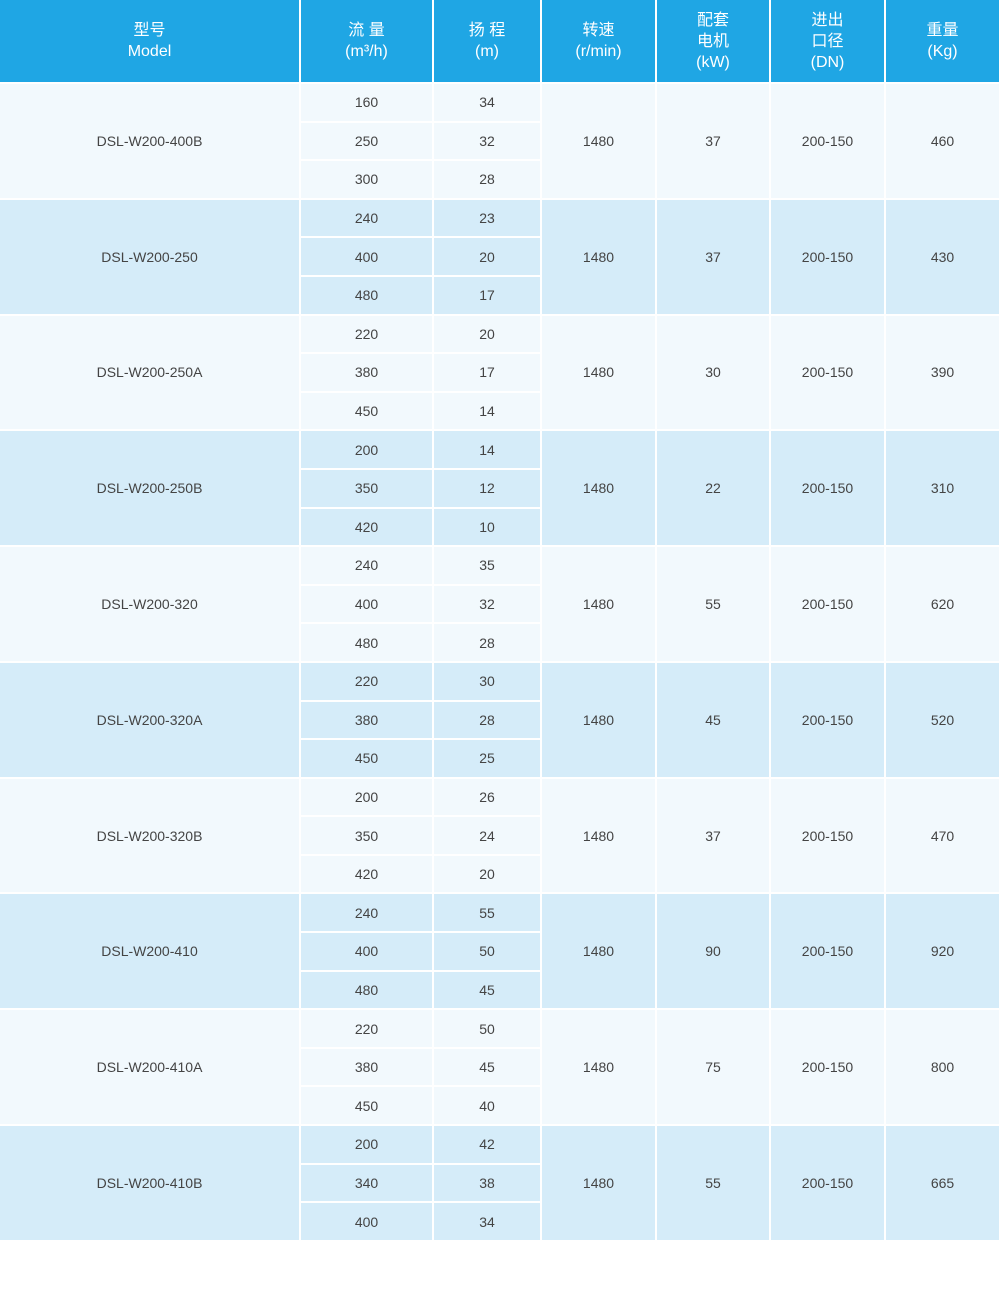  I want to click on table-row: 250 32, so click(499, 141).